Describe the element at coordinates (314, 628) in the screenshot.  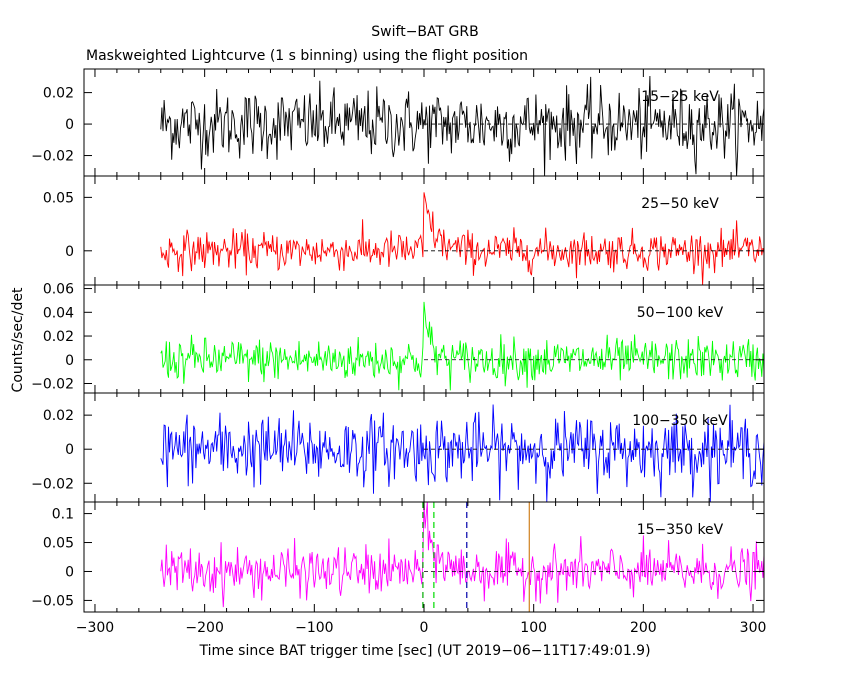
I see `x-tick-label: −100` at that location.